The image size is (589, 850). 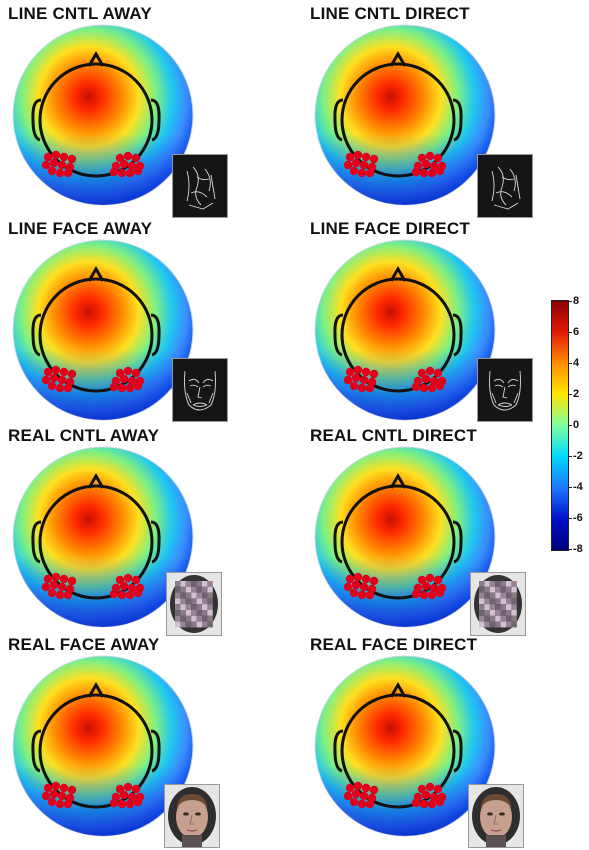 I want to click on panel-title: LINE CNTL DIRECT, so click(x=390, y=13).